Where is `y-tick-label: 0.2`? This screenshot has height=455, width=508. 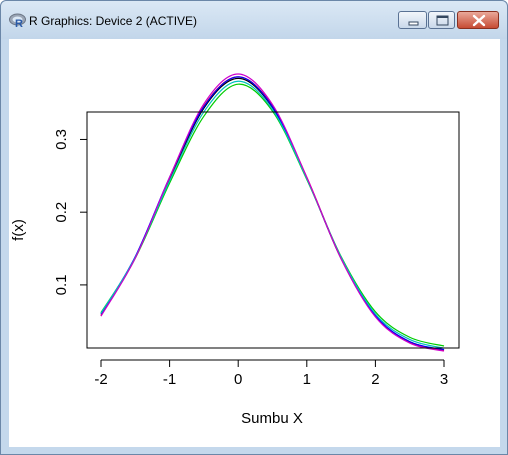 y-tick-label: 0.2 is located at coordinates (61, 212).